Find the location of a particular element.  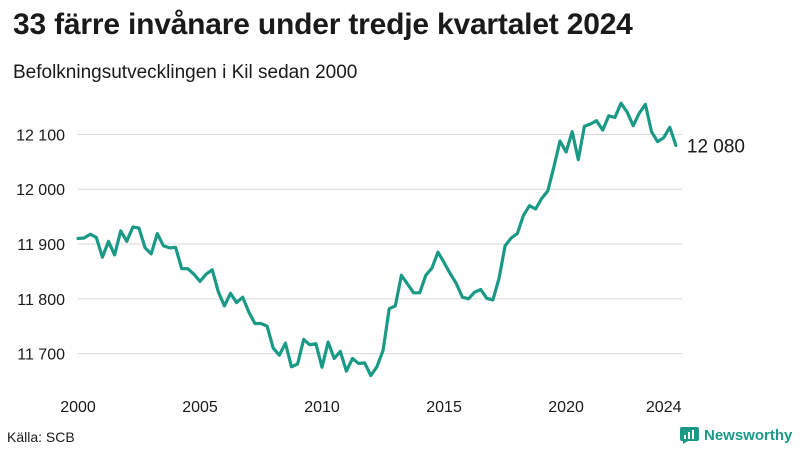

x-tick-label: 2000 is located at coordinates (78, 407).